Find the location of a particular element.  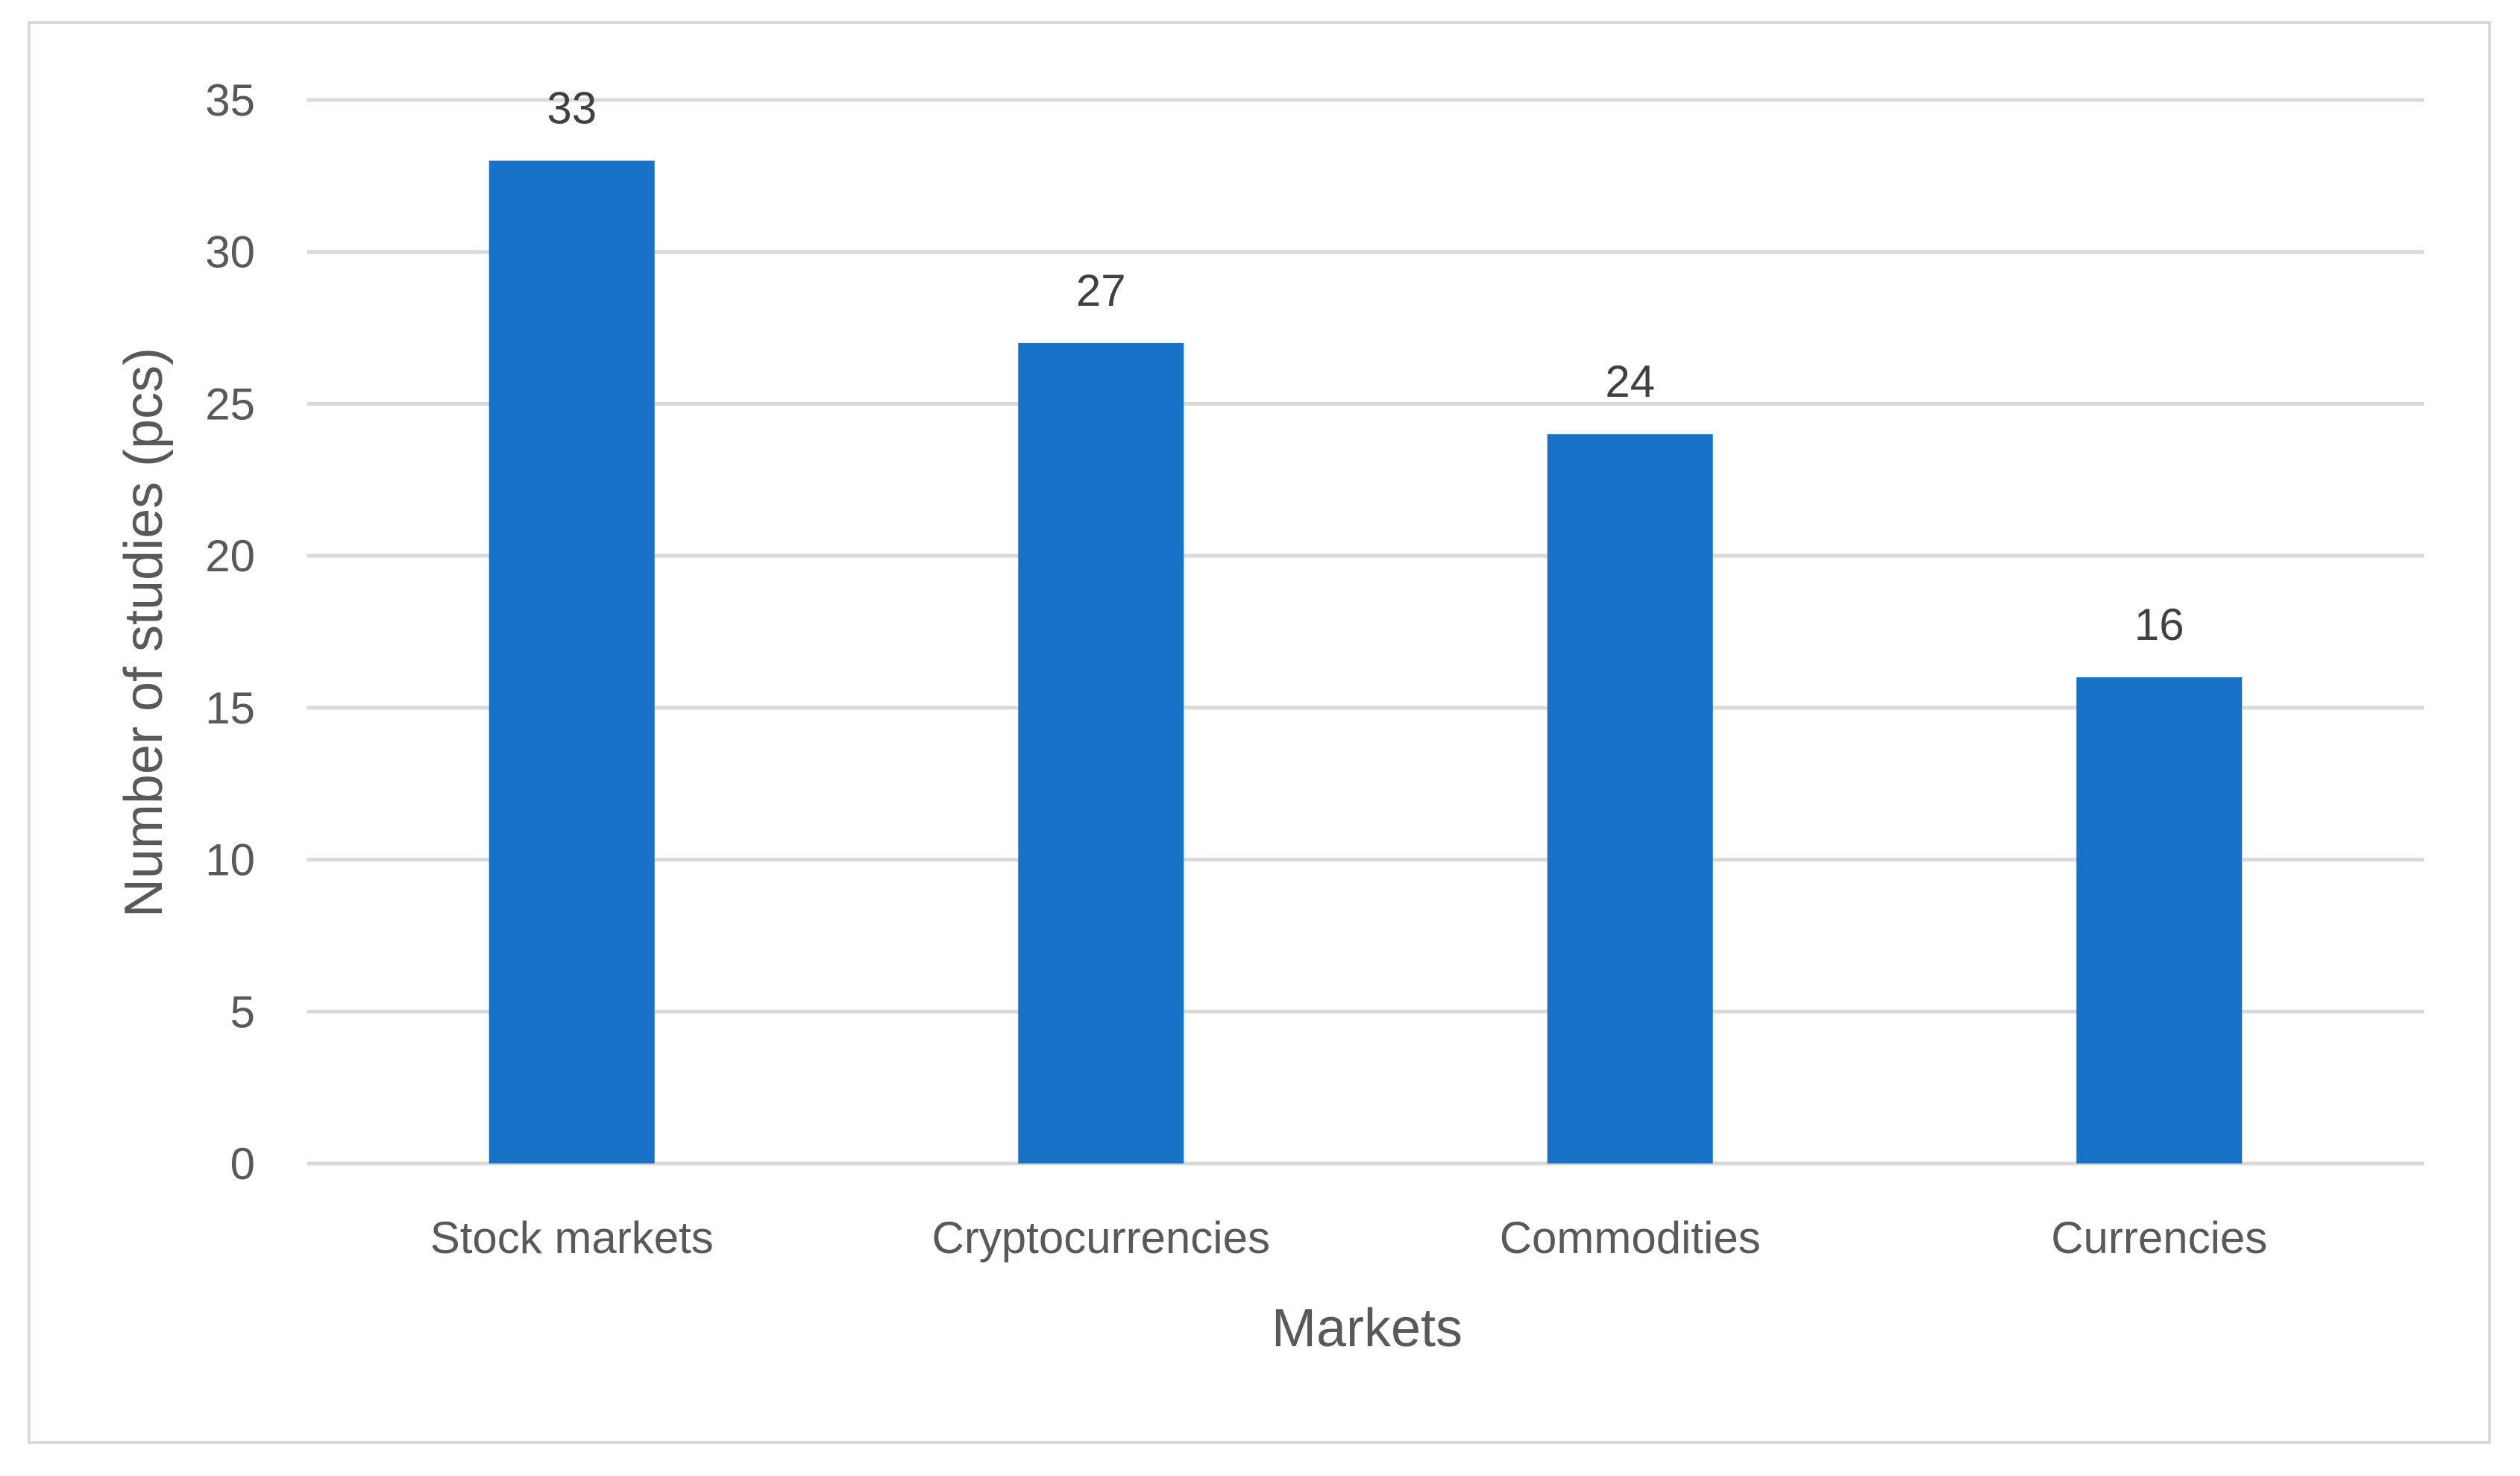

x-tick-label: Stock markets is located at coordinates (572, 1238).